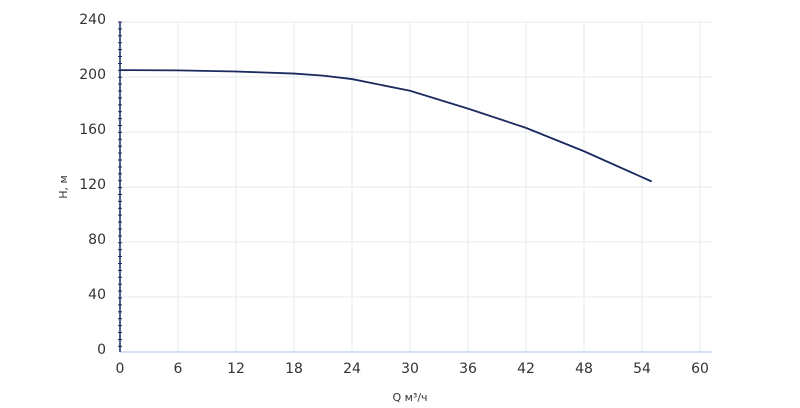  What do you see at coordinates (526, 369) in the screenshot?
I see `x-tick-label: 42` at bounding box center [526, 369].